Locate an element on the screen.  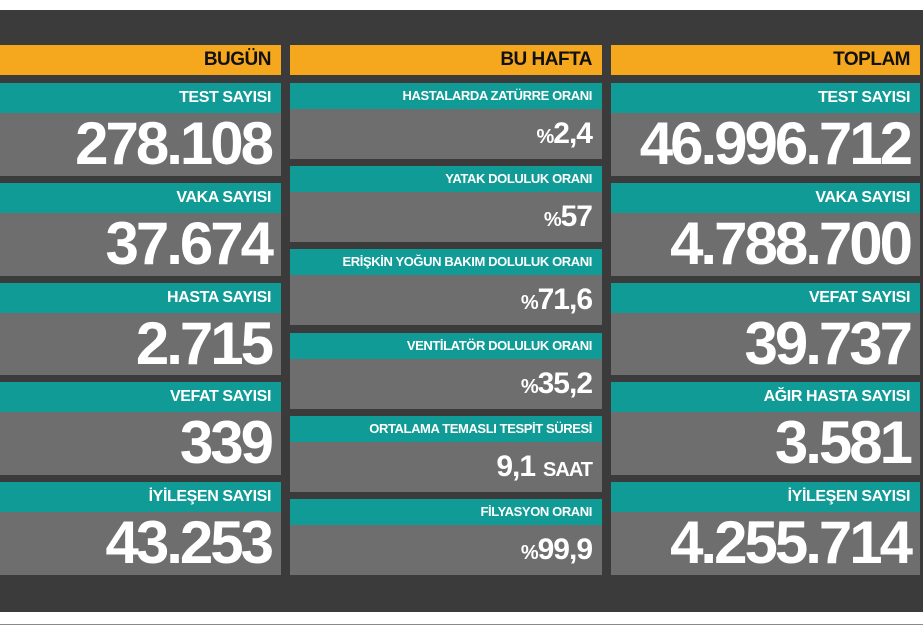
row-value: 4.255.714 is located at coordinates (765, 543).